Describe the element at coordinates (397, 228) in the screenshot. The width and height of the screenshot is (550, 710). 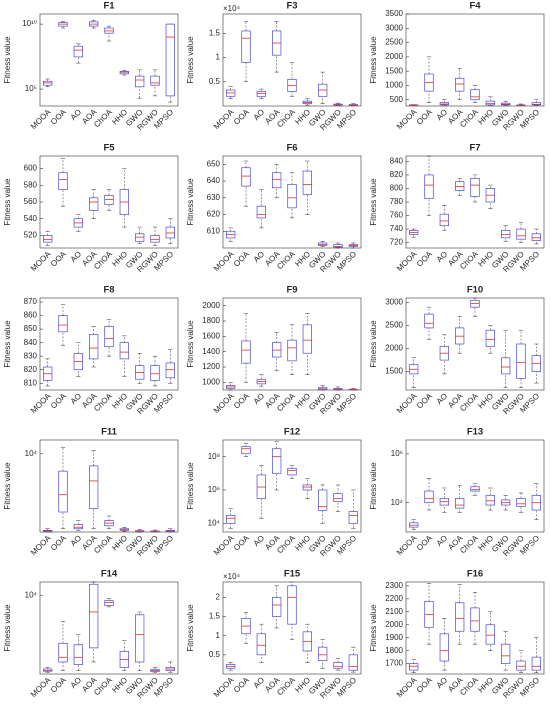
I see `y-tick-label: 740` at that location.